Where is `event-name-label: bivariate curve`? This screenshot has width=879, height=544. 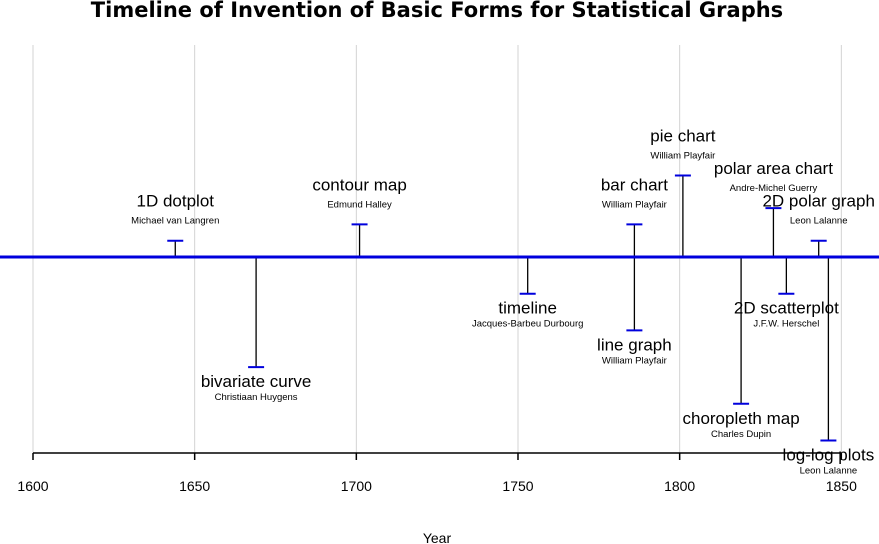 event-name-label: bivariate curve is located at coordinates (256, 381).